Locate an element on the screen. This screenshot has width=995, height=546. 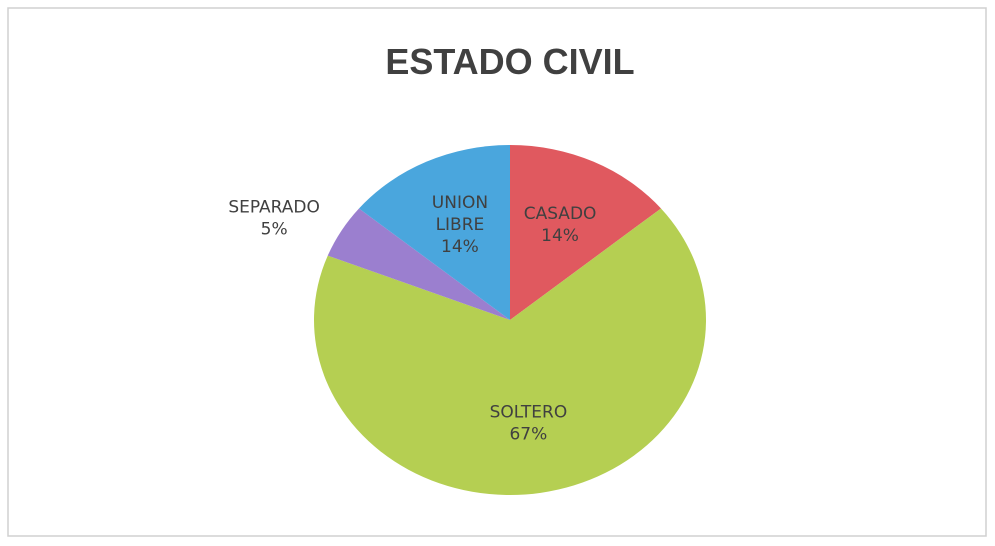
value-label: 67% is located at coordinates (528, 435).